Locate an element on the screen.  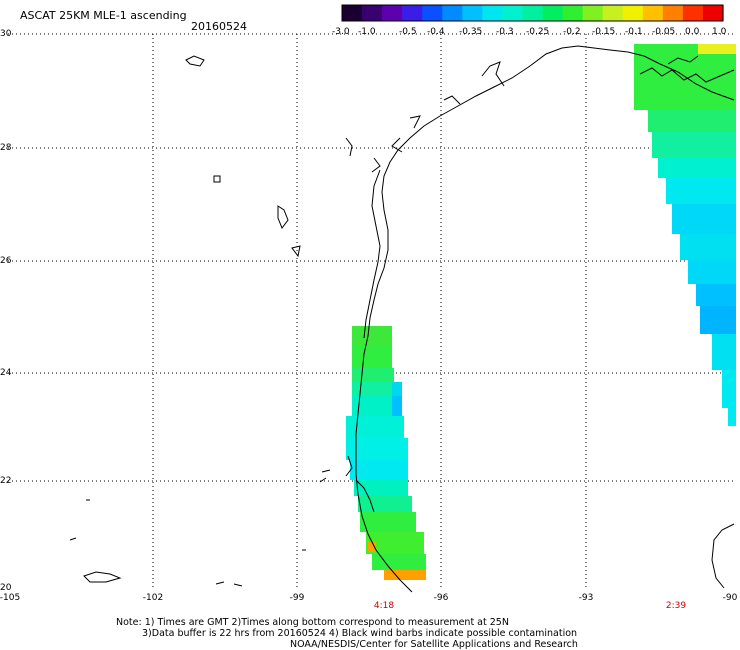
mississippi-delta is located at coordinates (687, 69).